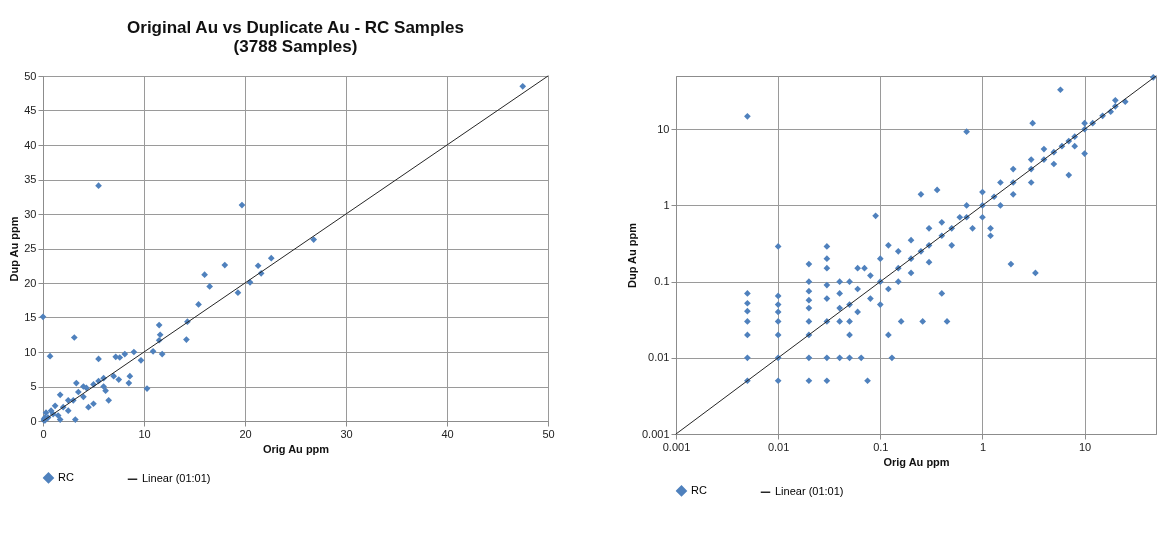  Describe the element at coordinates (662, 281) in the screenshot. I see `y-tick-label: 0.1` at that location.